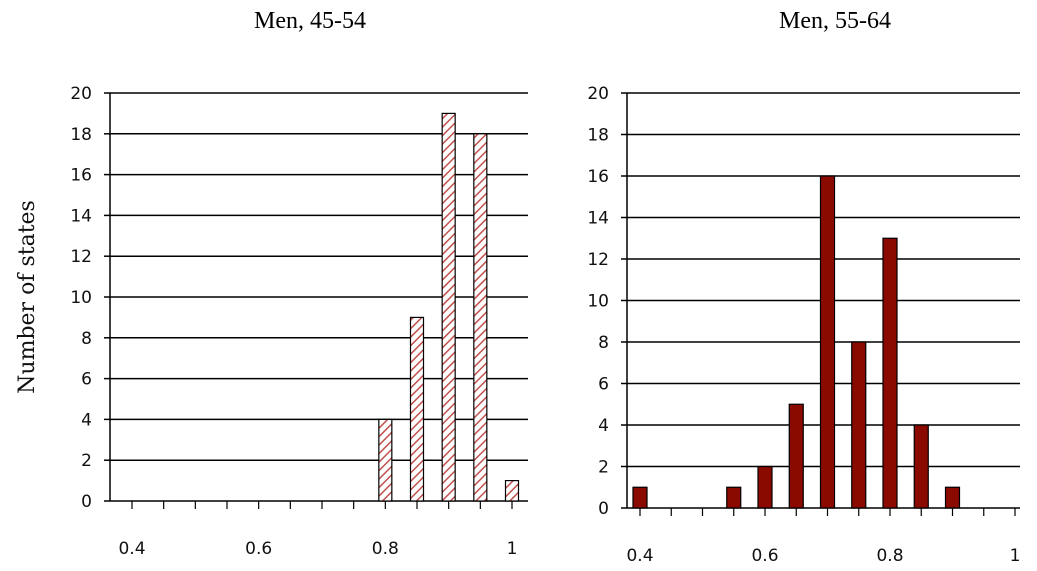 The width and height of the screenshot is (1037, 571). I want to click on chart-title-right: Men, 55-64, so click(835, 21).